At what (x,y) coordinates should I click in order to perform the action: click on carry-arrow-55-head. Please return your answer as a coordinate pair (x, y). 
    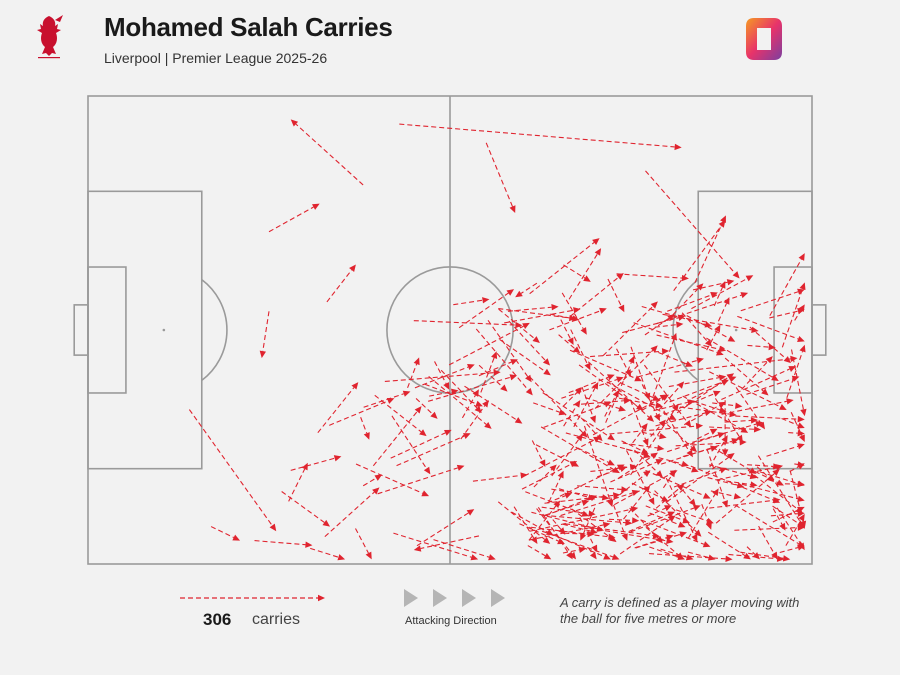
    Looking at the image, I should click on (695, 469).